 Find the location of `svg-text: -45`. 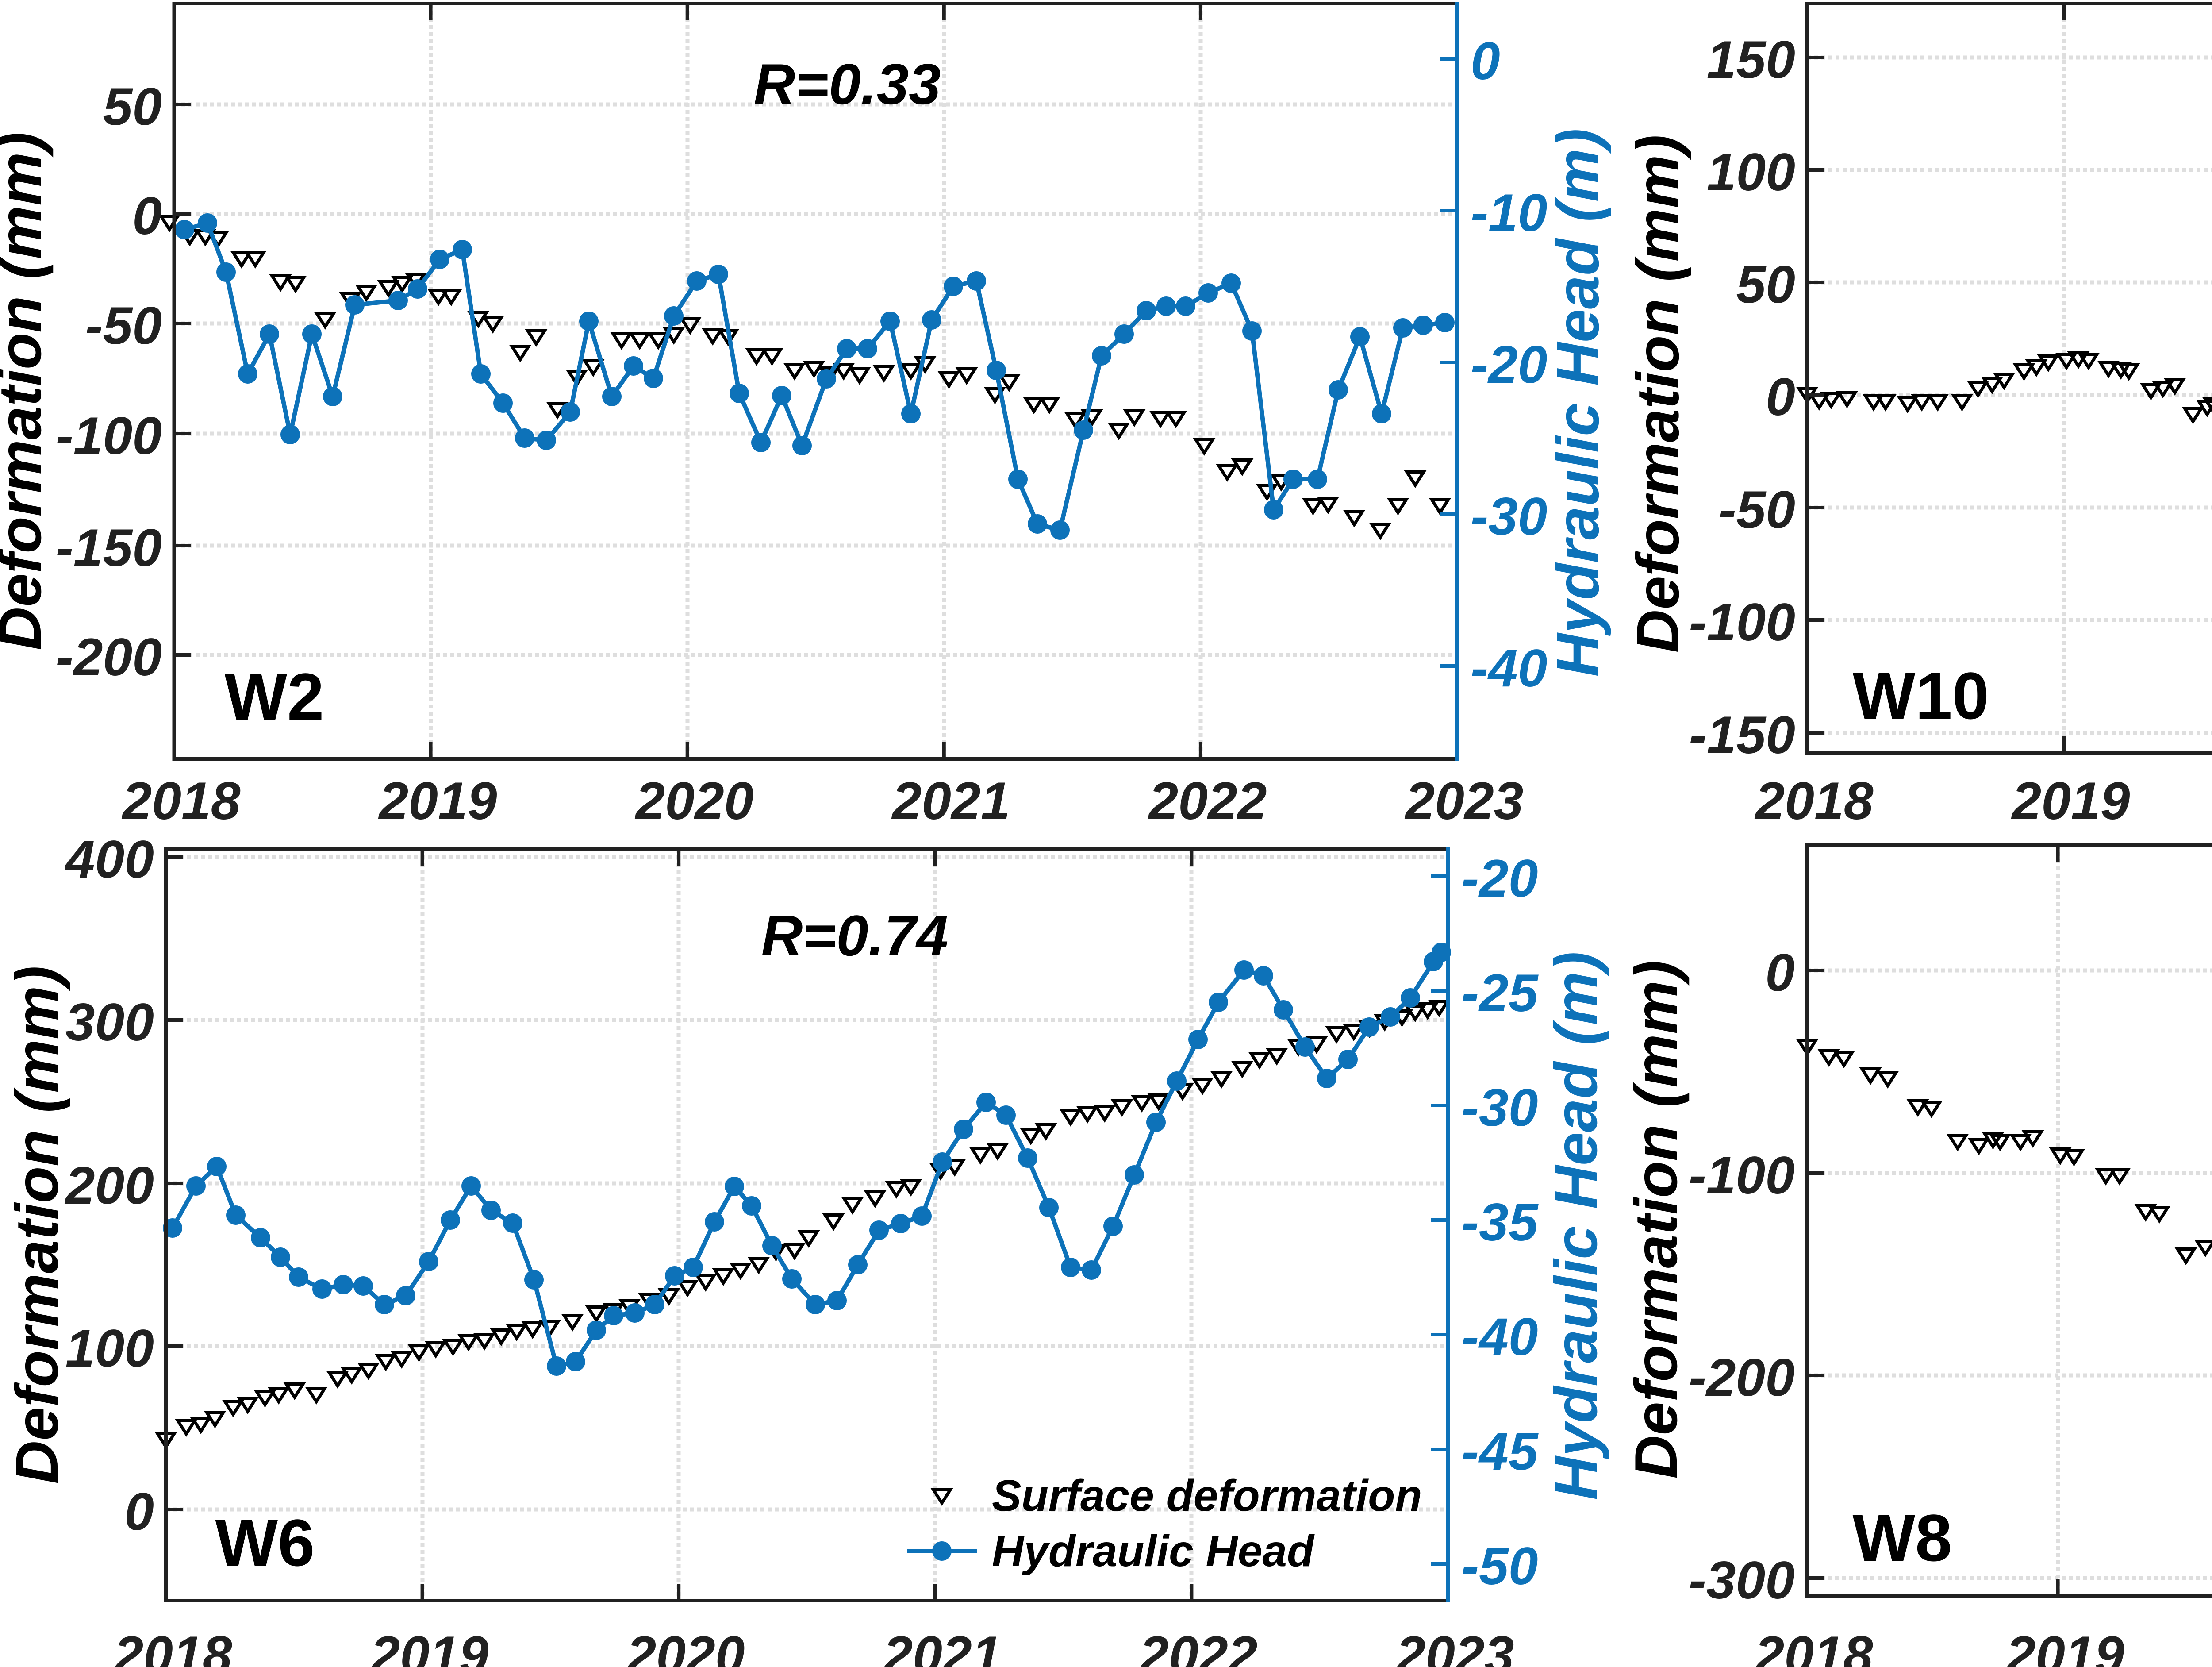

svg-text: -45 is located at coordinates (1500, 1451).